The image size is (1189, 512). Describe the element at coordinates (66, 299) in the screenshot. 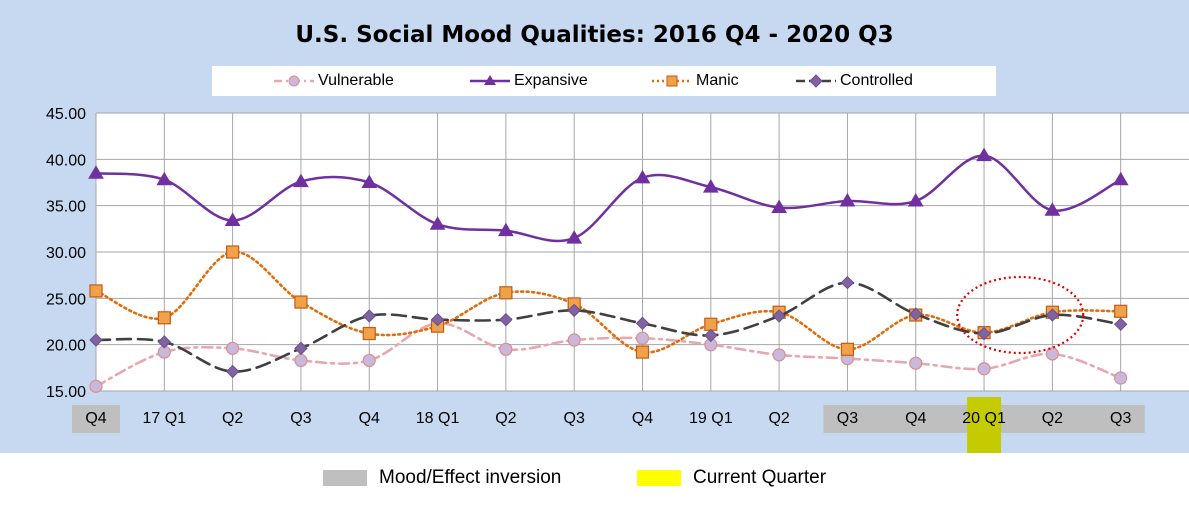

I see `y-tick-label: 25.00` at that location.